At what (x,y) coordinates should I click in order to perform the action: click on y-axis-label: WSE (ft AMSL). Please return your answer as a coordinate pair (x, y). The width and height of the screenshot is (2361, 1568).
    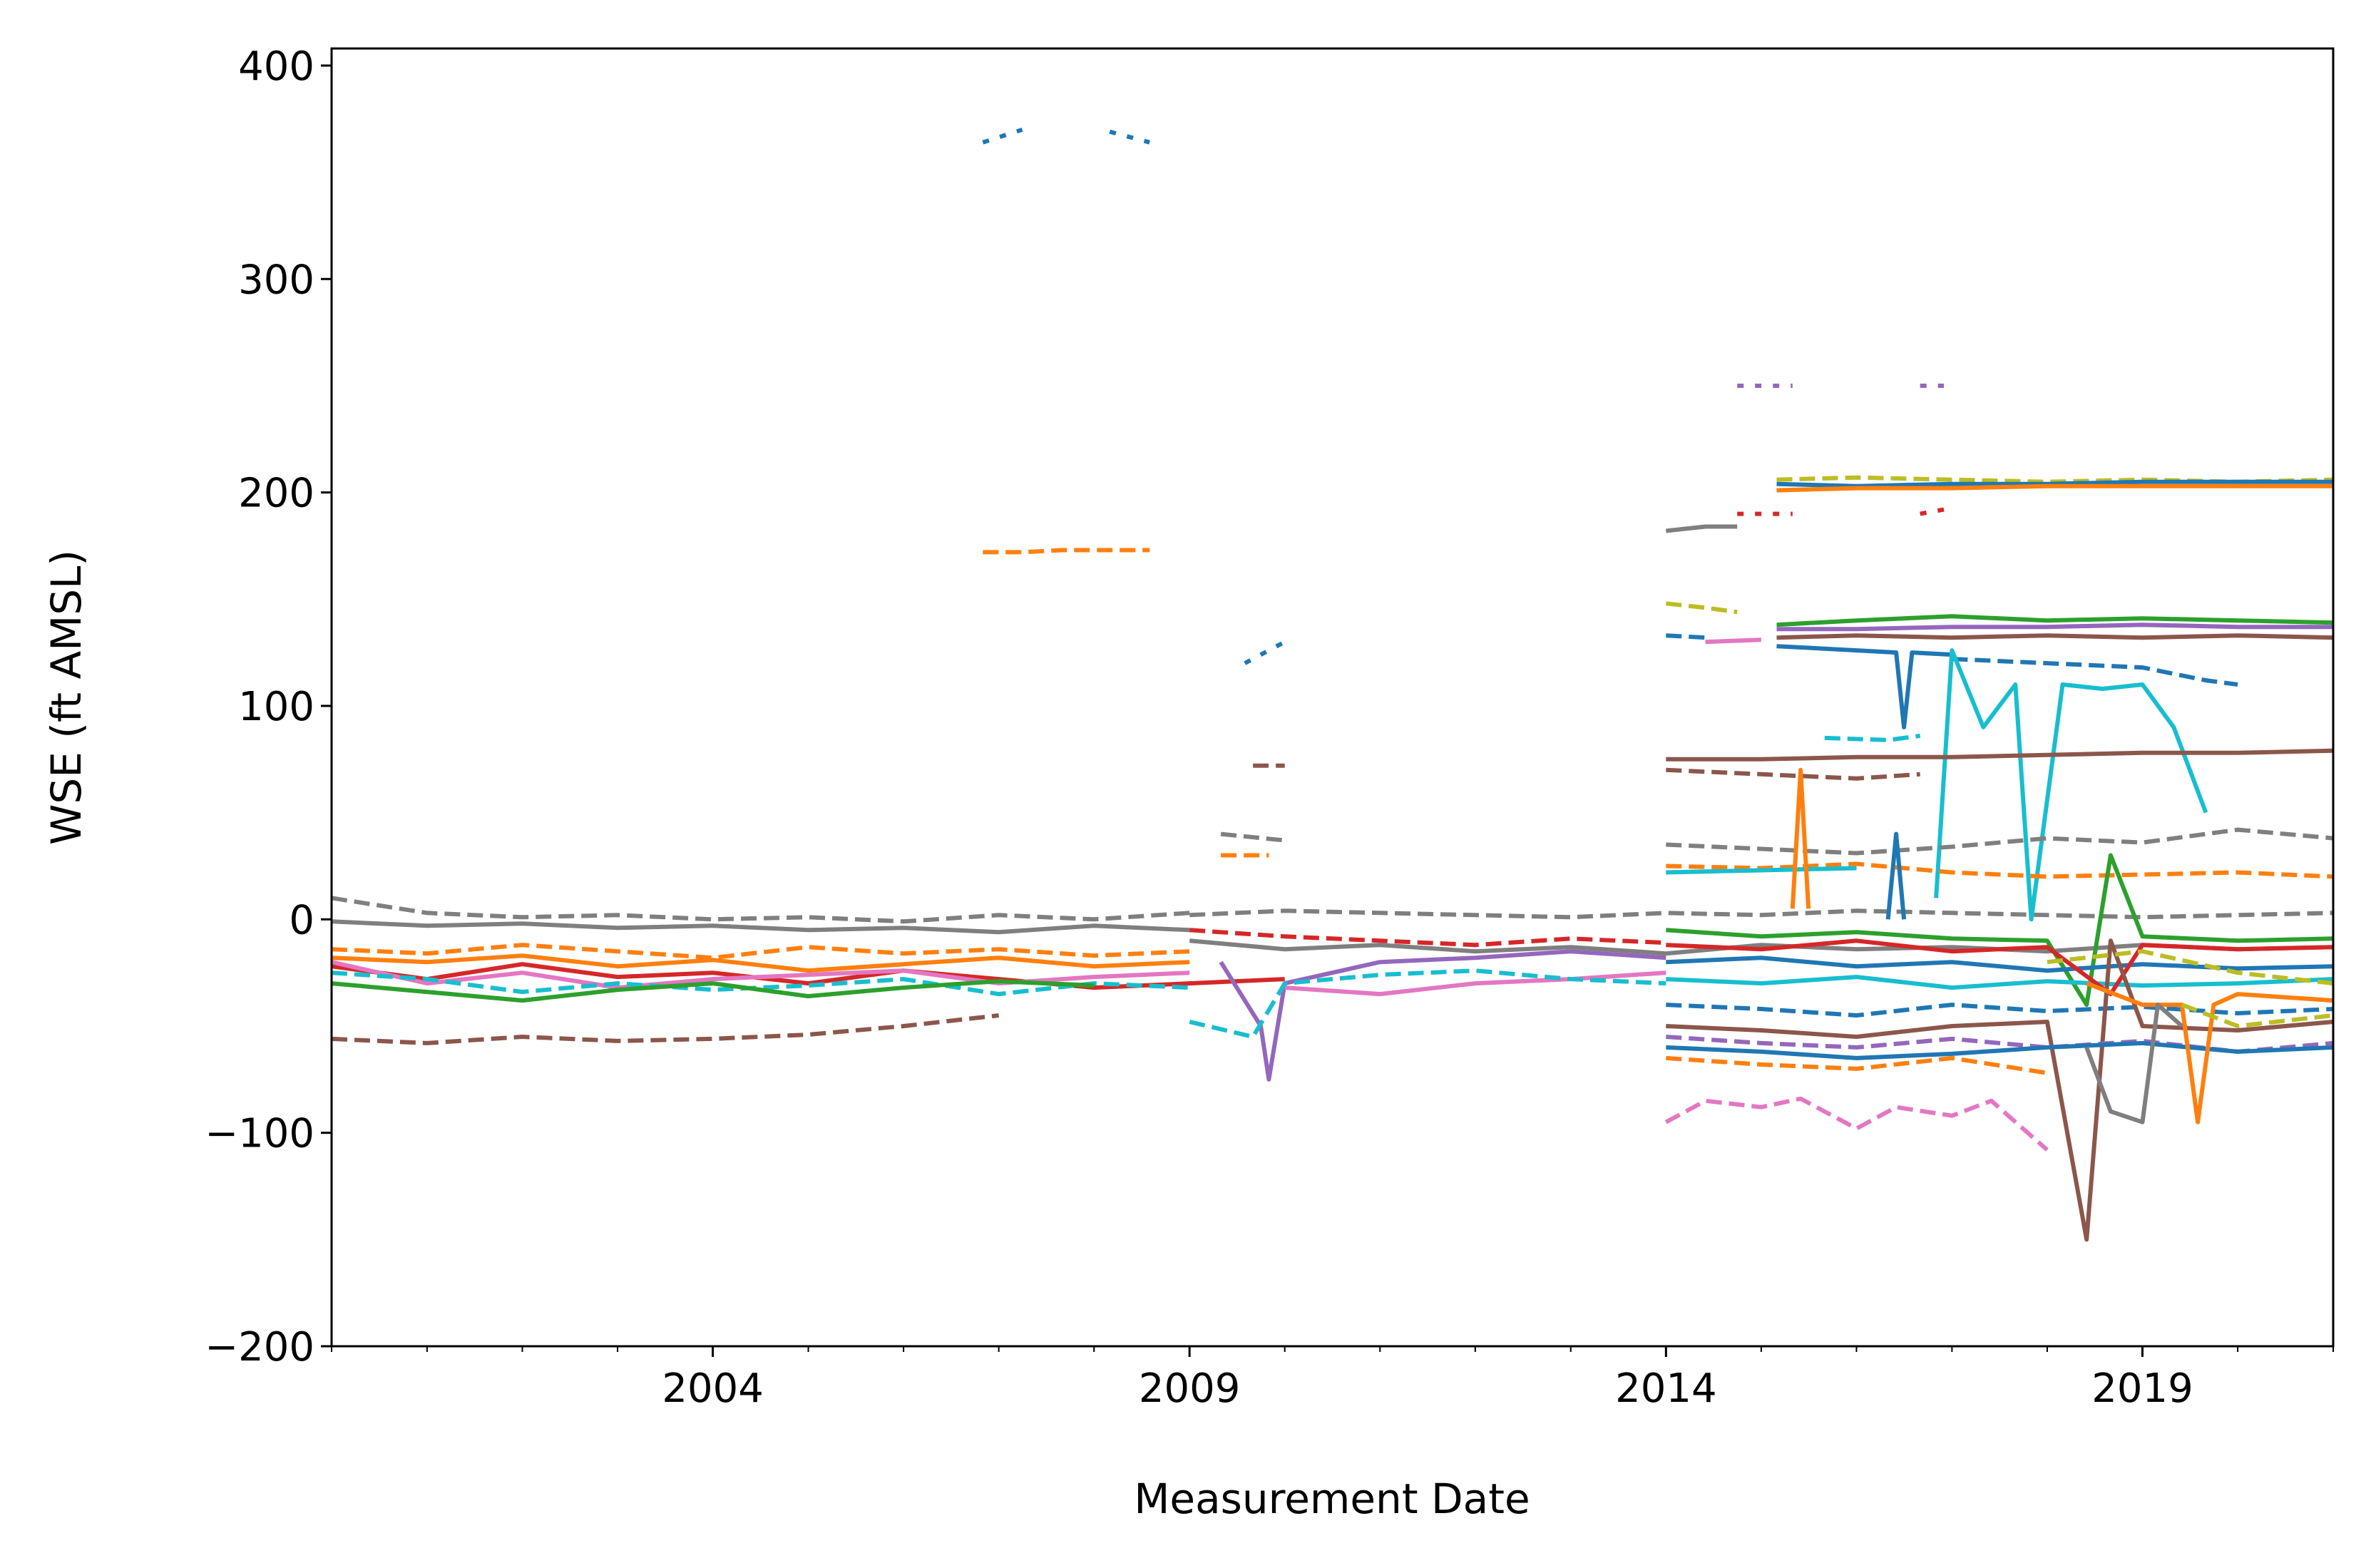
    Looking at the image, I should click on (66, 697).